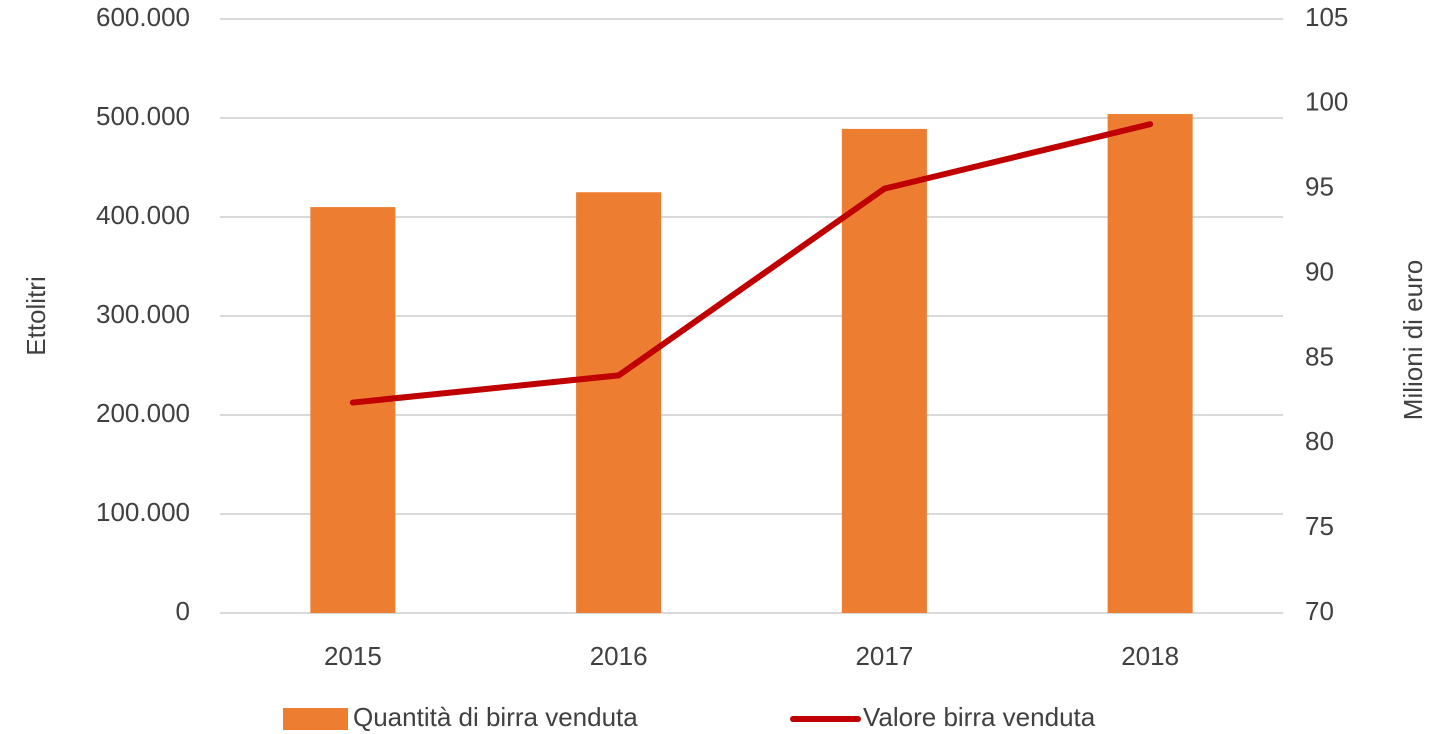 Image resolution: width=1451 pixels, height=734 pixels. I want to click on y-tick-label: 0, so click(183, 611).